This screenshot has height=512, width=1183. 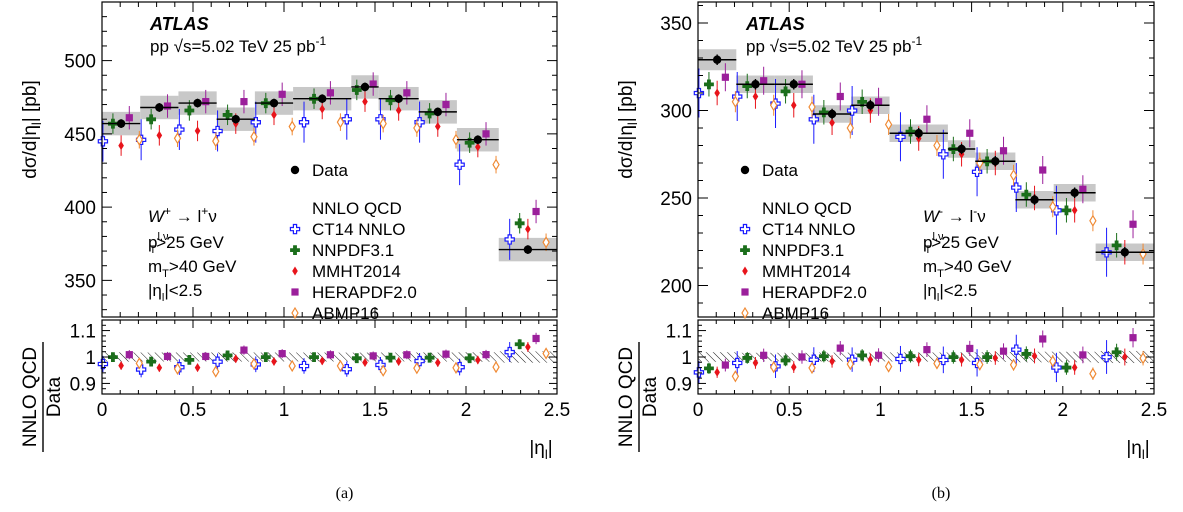 What do you see at coordinates (295, 229) in the screenshot?
I see `legend-ct14-marker` at bounding box center [295, 229].